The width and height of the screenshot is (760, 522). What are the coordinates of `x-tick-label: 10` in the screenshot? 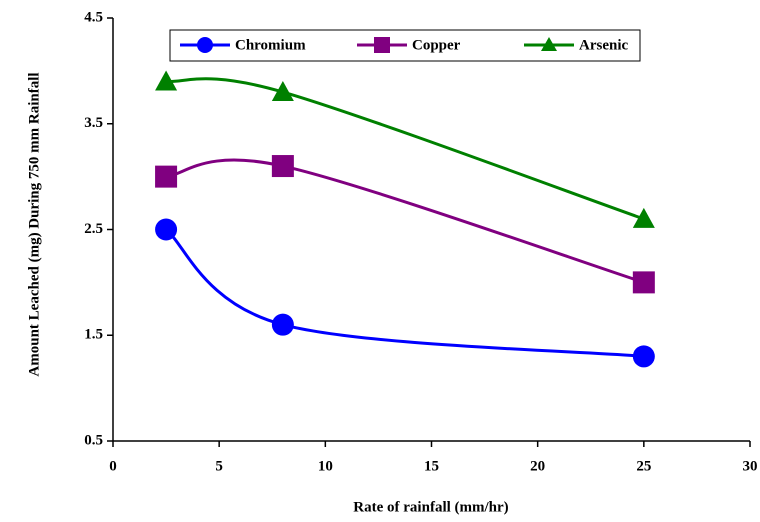 It's located at (325, 466).